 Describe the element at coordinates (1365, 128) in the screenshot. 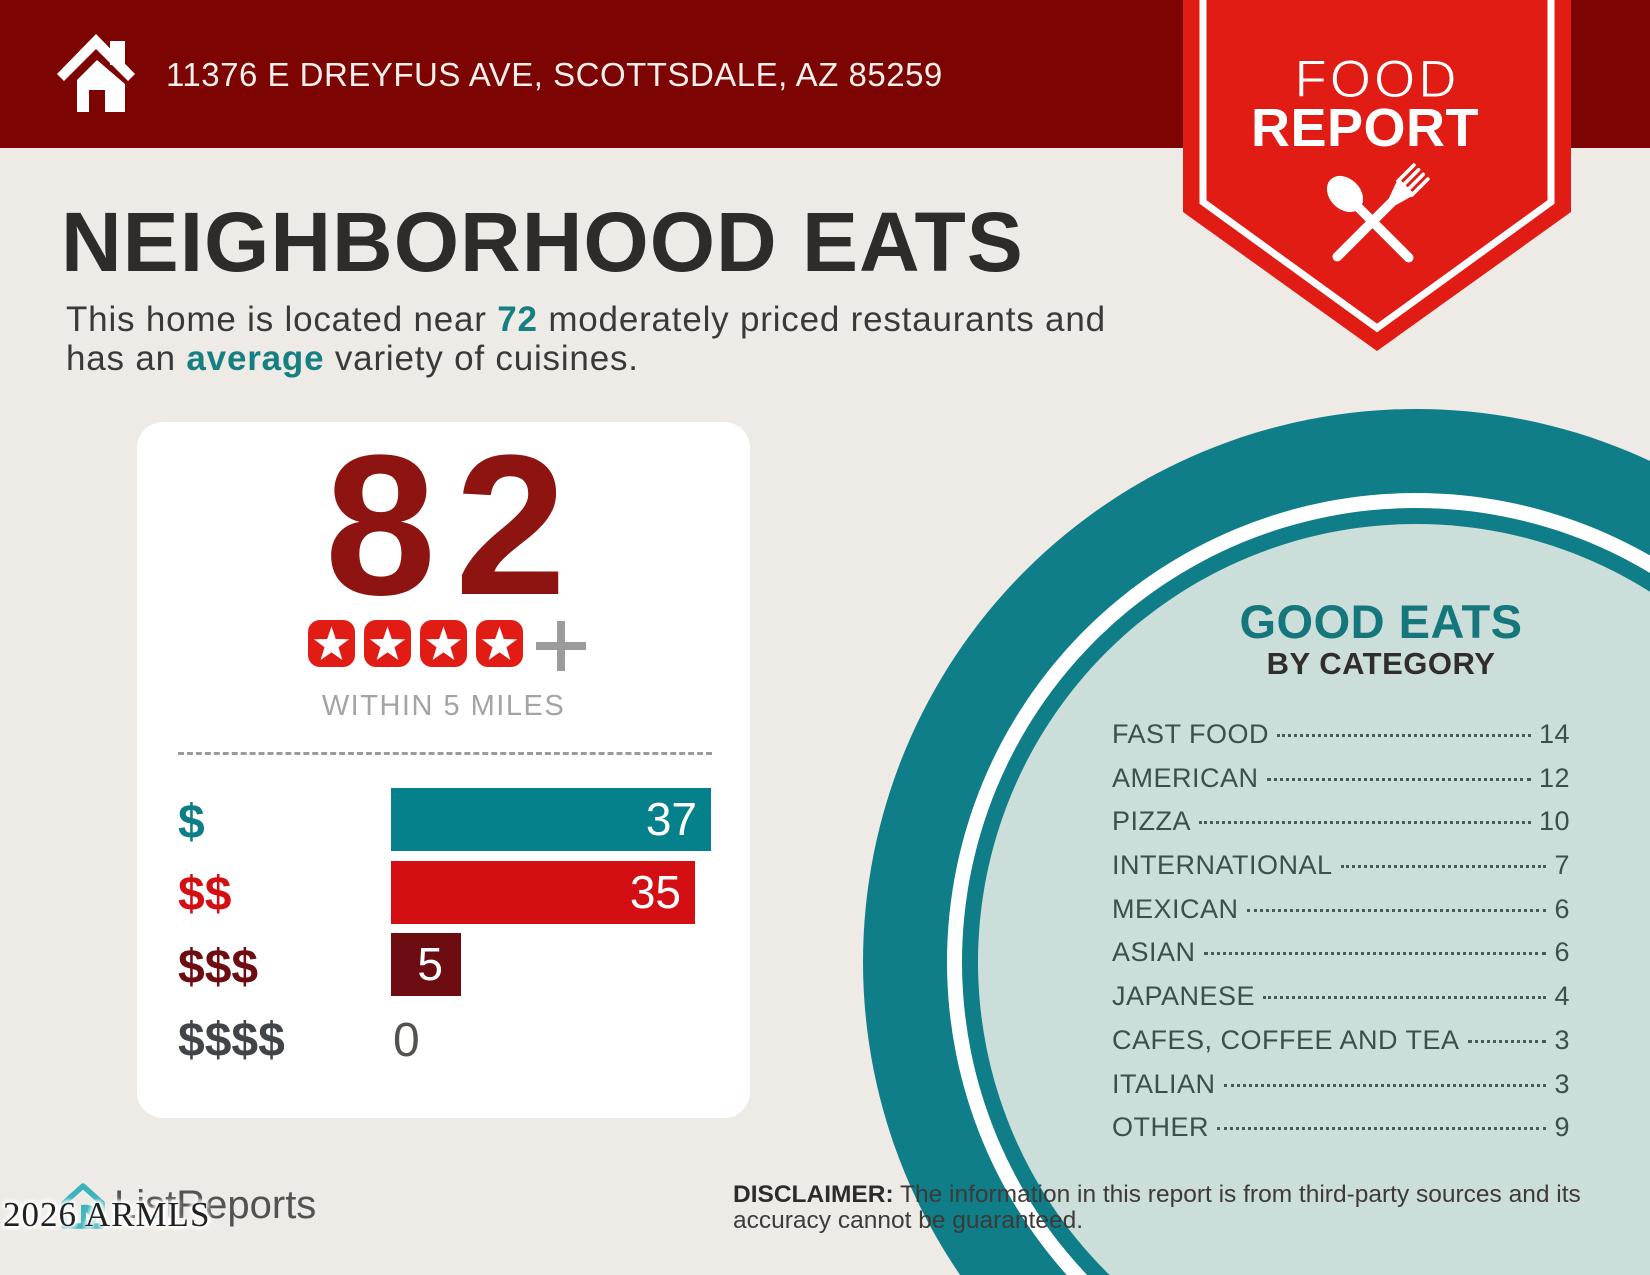

I see `svg-text: REPORT` at that location.